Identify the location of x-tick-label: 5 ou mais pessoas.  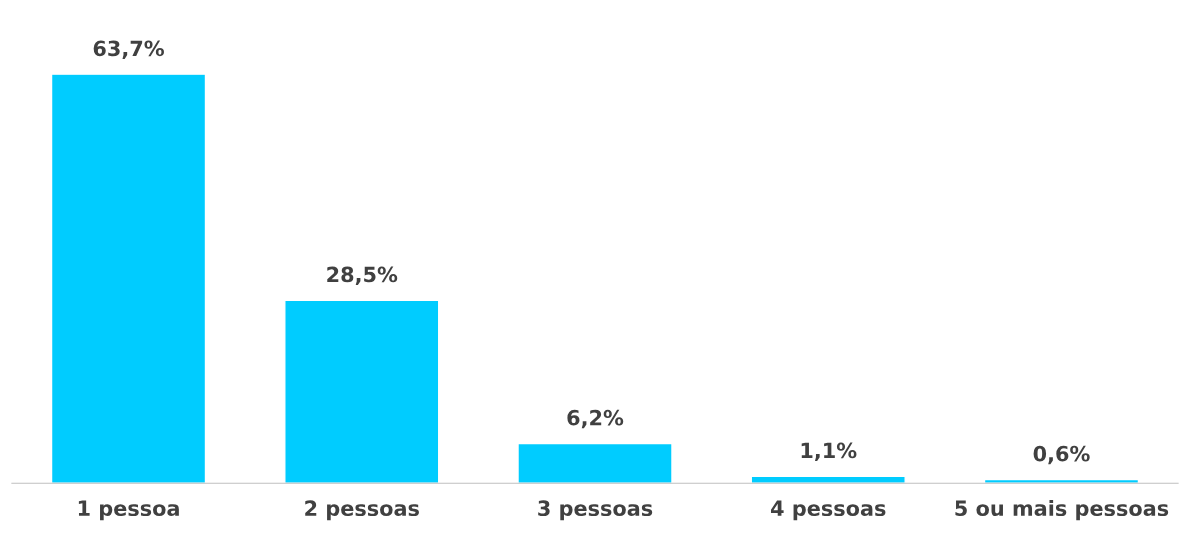
(1062, 510).